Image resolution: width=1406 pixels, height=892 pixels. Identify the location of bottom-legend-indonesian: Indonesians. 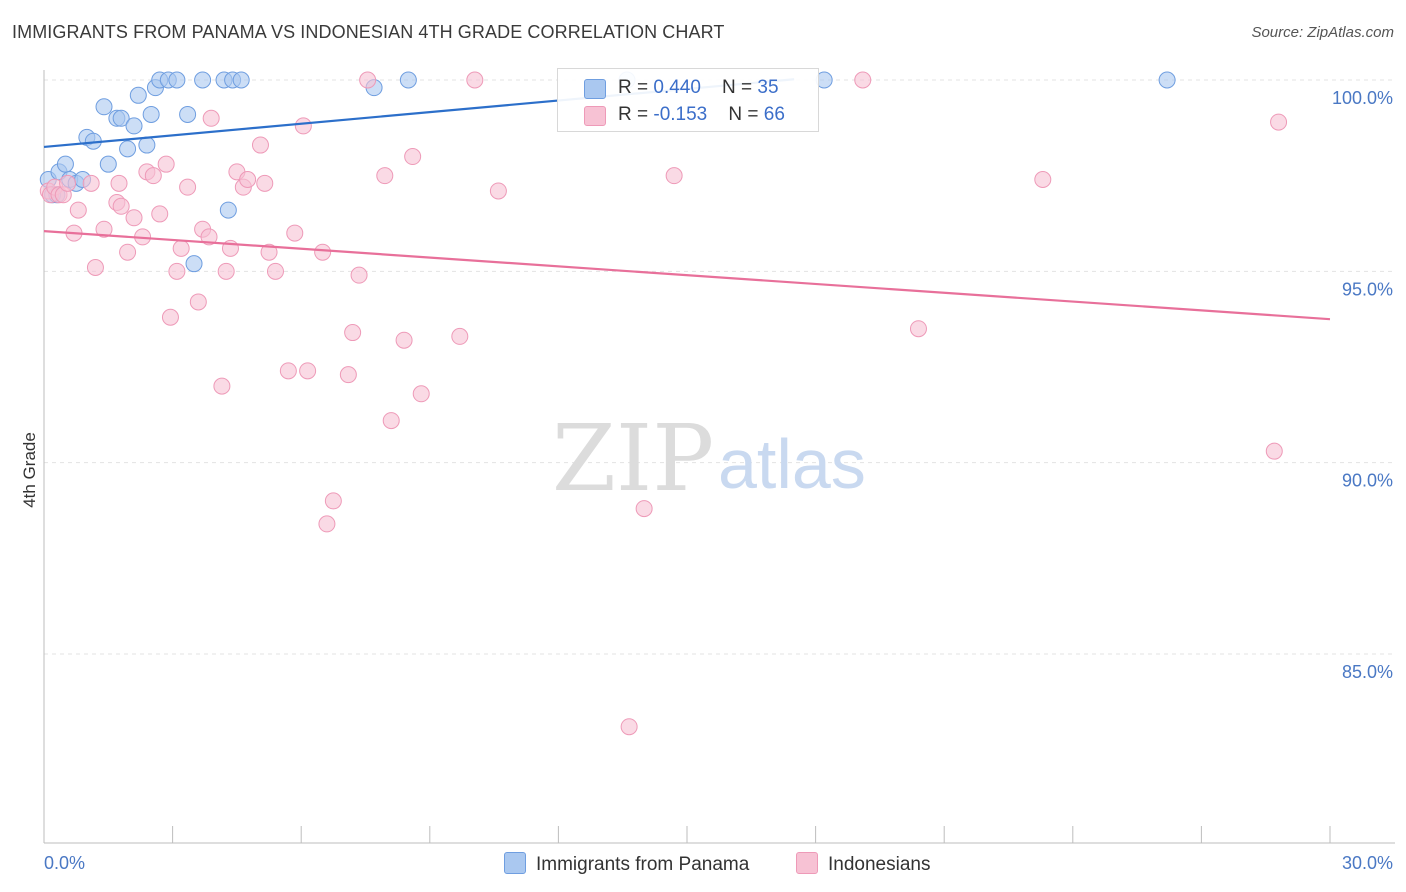
(863, 864).